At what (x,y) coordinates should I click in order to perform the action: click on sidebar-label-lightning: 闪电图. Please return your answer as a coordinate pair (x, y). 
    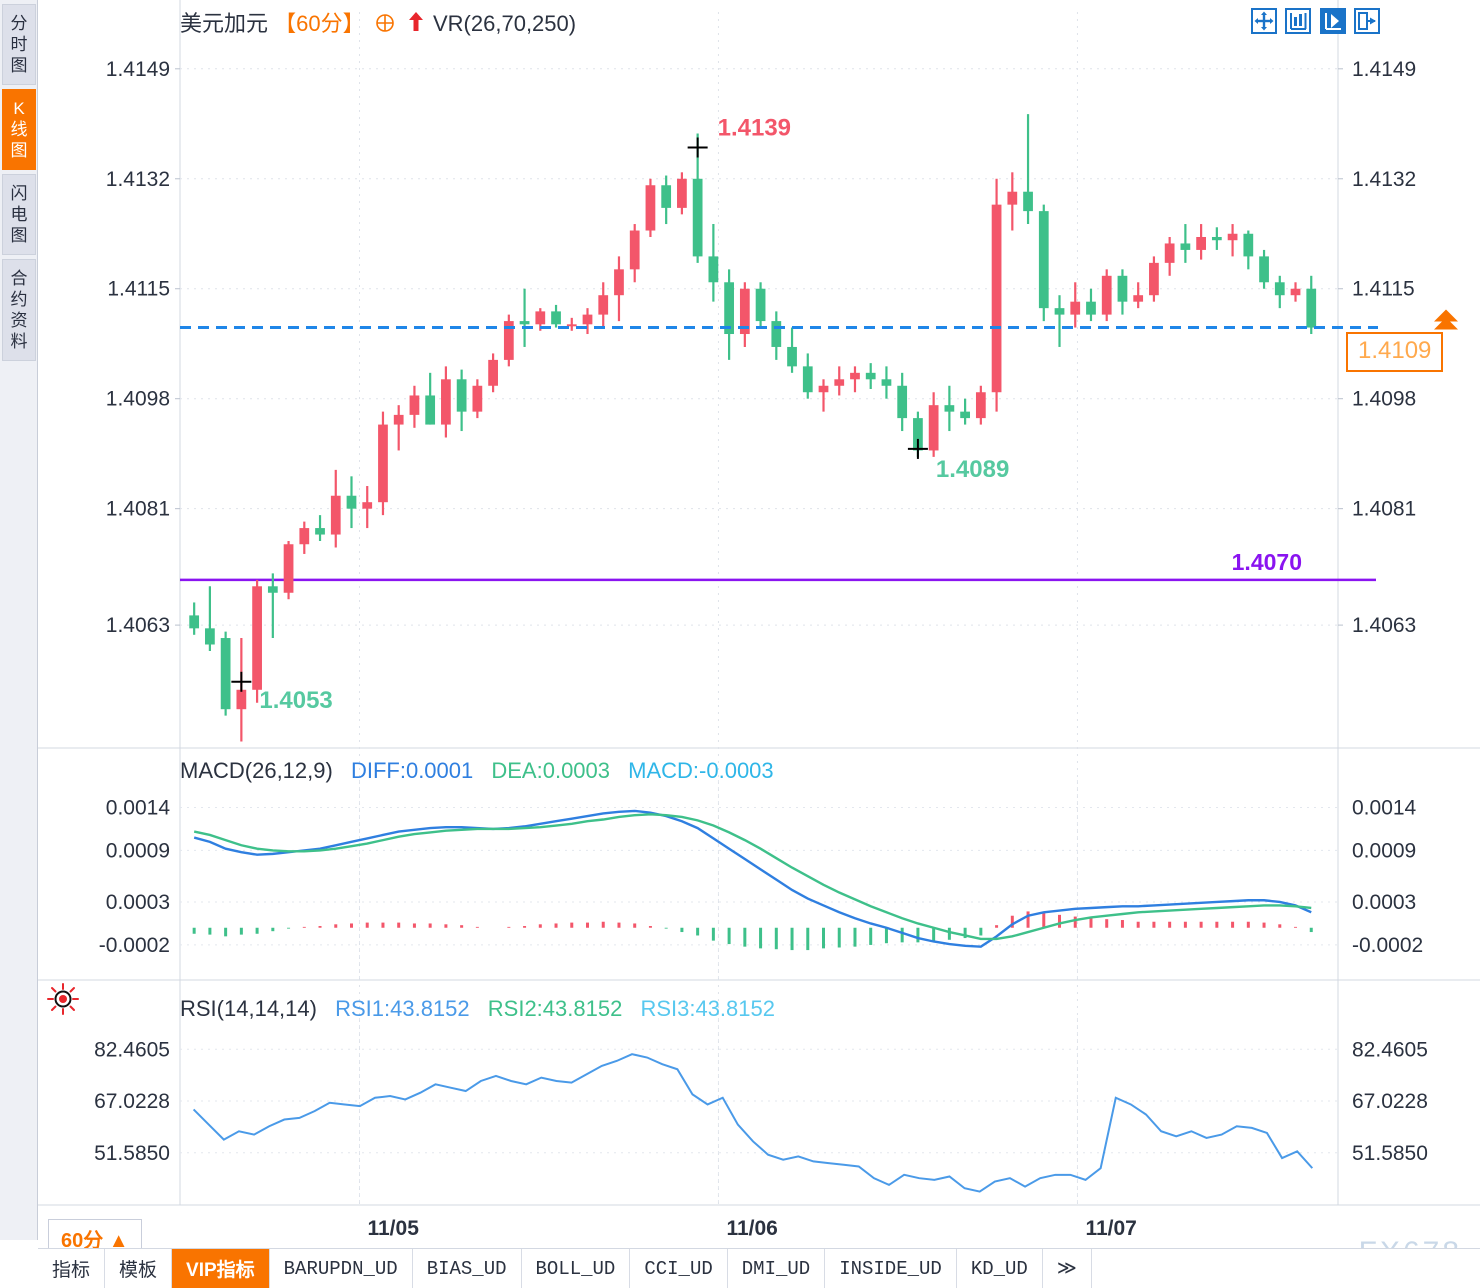
    Looking at the image, I should click on (19, 214).